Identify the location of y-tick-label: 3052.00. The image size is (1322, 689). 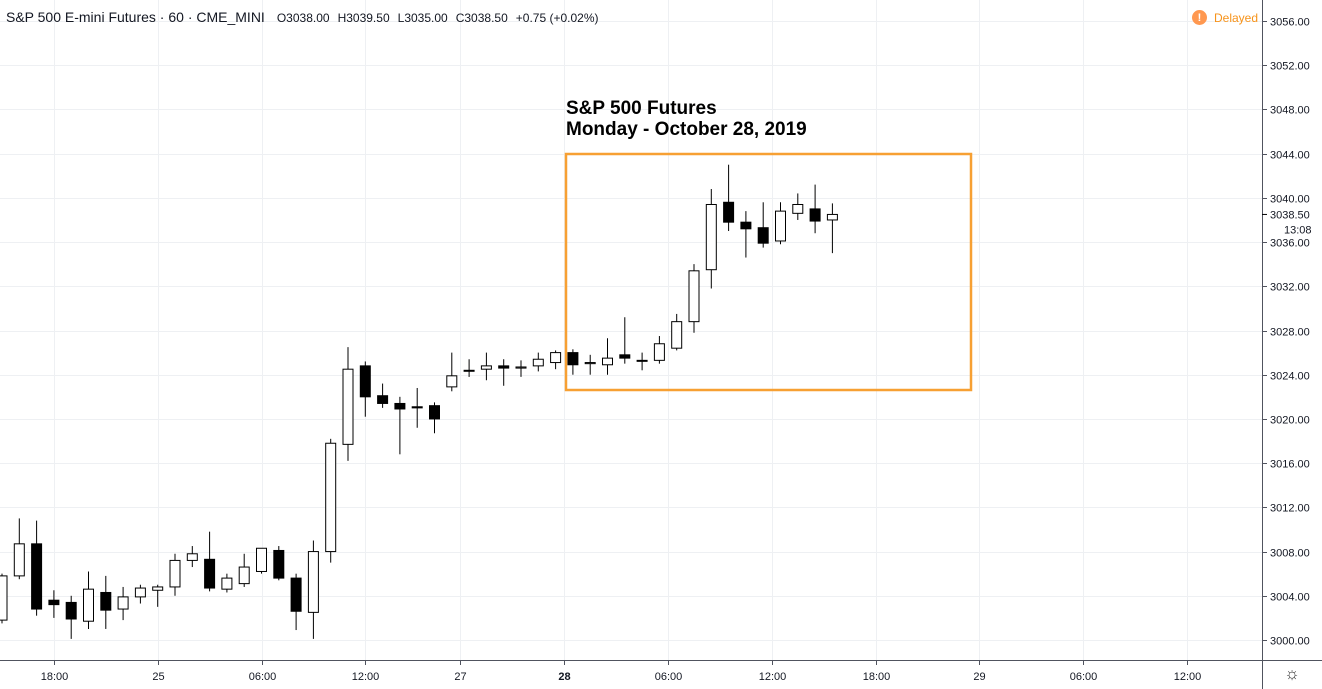
(1290, 67).